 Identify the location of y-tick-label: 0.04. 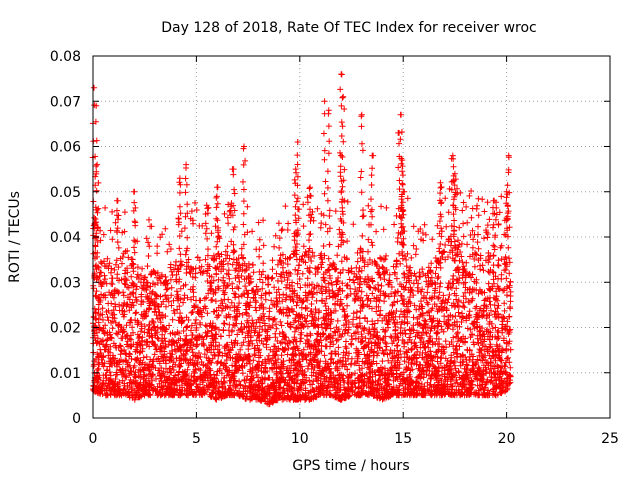
(65, 238).